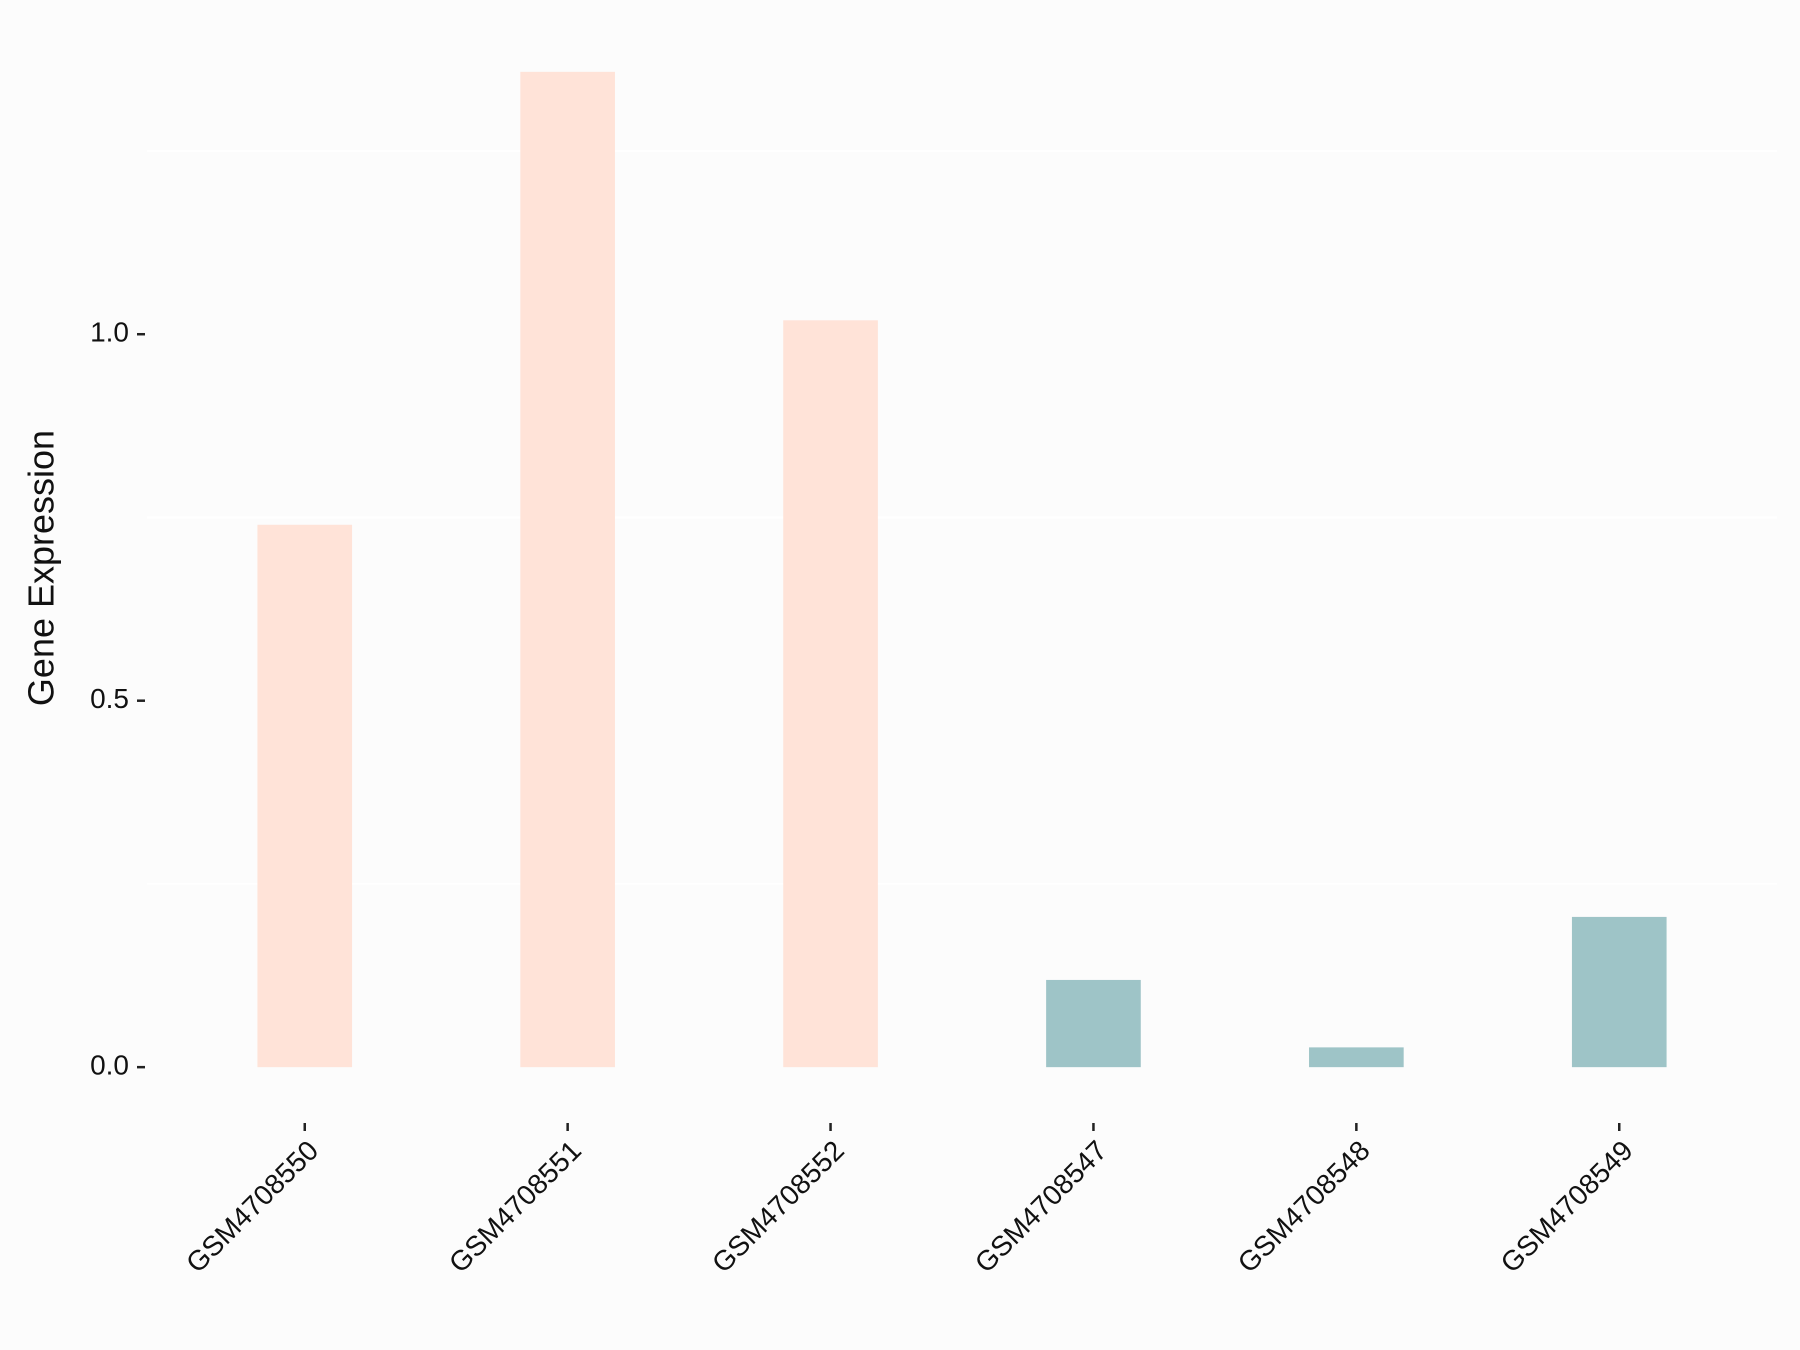 This screenshot has width=1800, height=1350. What do you see at coordinates (109, 332) in the screenshot?
I see `y-tick-label: 1.0` at bounding box center [109, 332].